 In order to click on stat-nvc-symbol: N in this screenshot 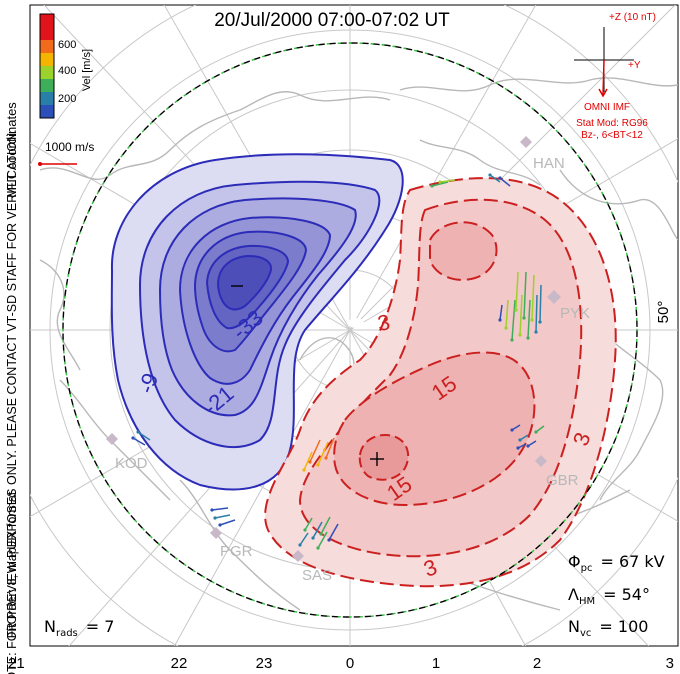, I will do `click(574, 626)`.